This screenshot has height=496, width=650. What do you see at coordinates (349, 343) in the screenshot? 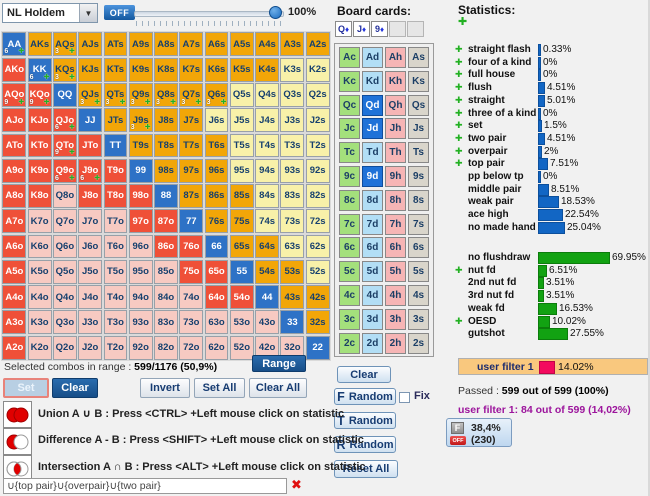
I see `card-2c: 2c` at bounding box center [349, 343].